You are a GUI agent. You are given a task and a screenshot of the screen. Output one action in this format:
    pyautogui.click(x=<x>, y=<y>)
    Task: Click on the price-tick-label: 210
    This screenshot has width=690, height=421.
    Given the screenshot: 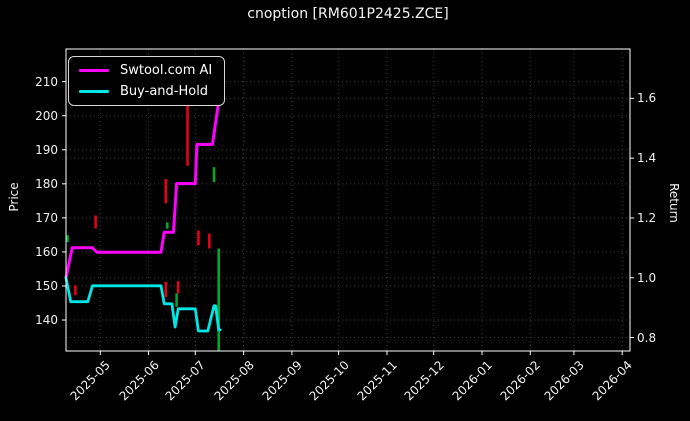 What is the action you would take?
    pyautogui.click(x=46, y=81)
    